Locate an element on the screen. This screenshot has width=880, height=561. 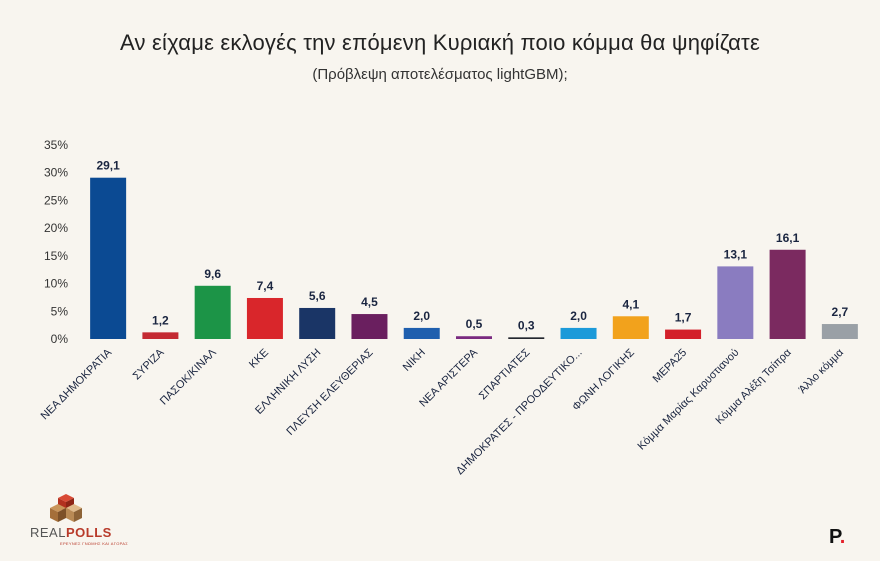
data-label: 1,2 is located at coordinates (160, 320).